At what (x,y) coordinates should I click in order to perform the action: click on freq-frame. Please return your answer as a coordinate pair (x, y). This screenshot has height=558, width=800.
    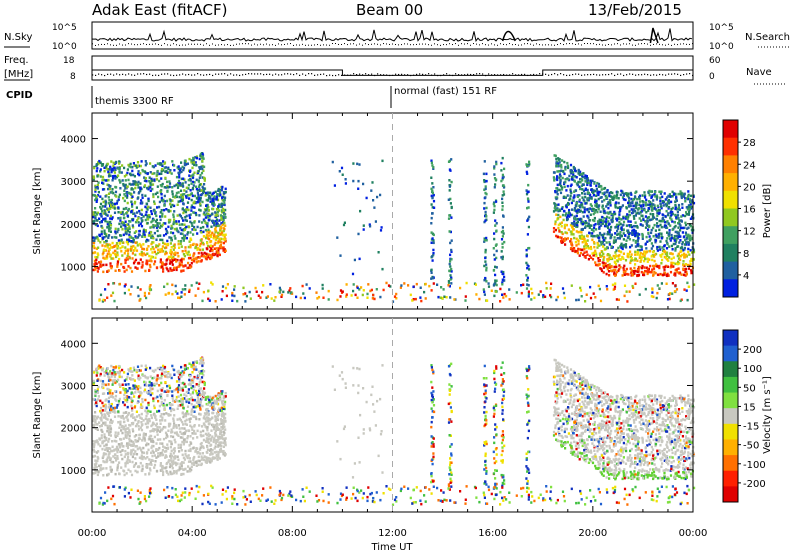
    Looking at the image, I should click on (392, 68).